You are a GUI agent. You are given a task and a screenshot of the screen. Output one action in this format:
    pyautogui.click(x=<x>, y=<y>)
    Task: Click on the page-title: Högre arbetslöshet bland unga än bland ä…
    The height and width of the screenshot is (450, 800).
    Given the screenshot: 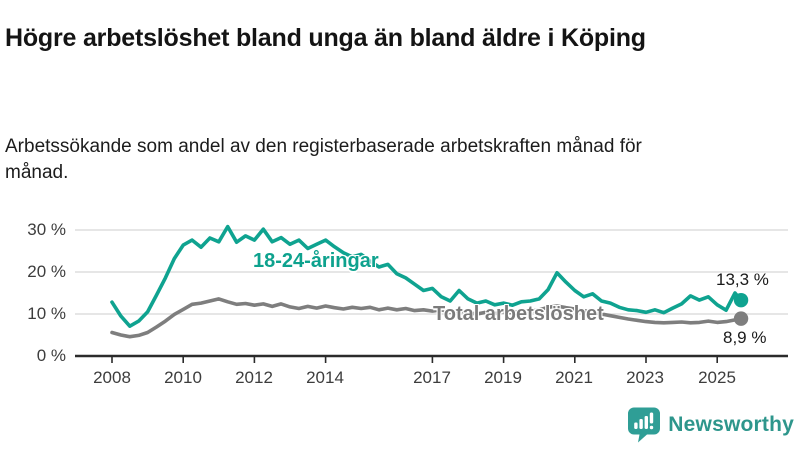 What is the action you would take?
    pyautogui.click(x=325, y=37)
    